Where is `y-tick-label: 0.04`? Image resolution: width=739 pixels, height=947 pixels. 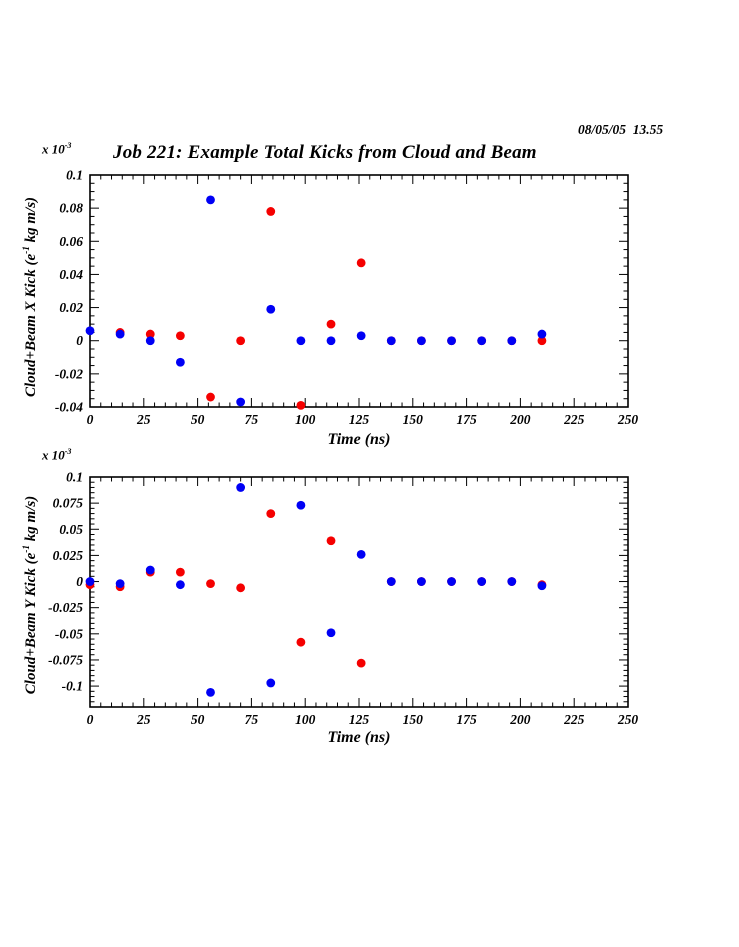
y-tick-label: 0.04 is located at coordinates (71, 274).